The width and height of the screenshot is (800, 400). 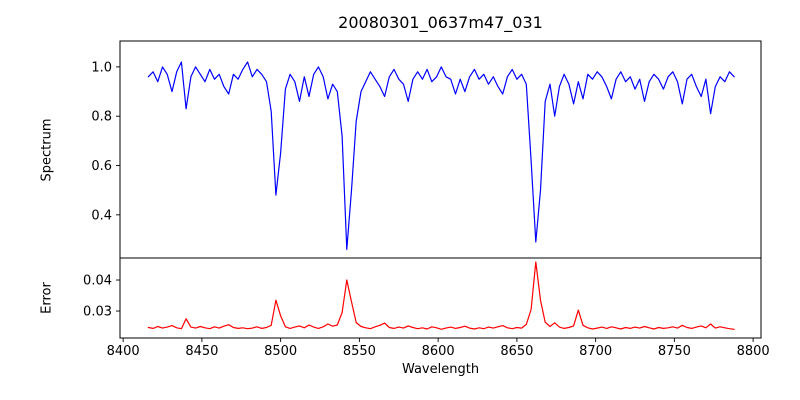 I want to click on error-line, so click(x=441, y=295).